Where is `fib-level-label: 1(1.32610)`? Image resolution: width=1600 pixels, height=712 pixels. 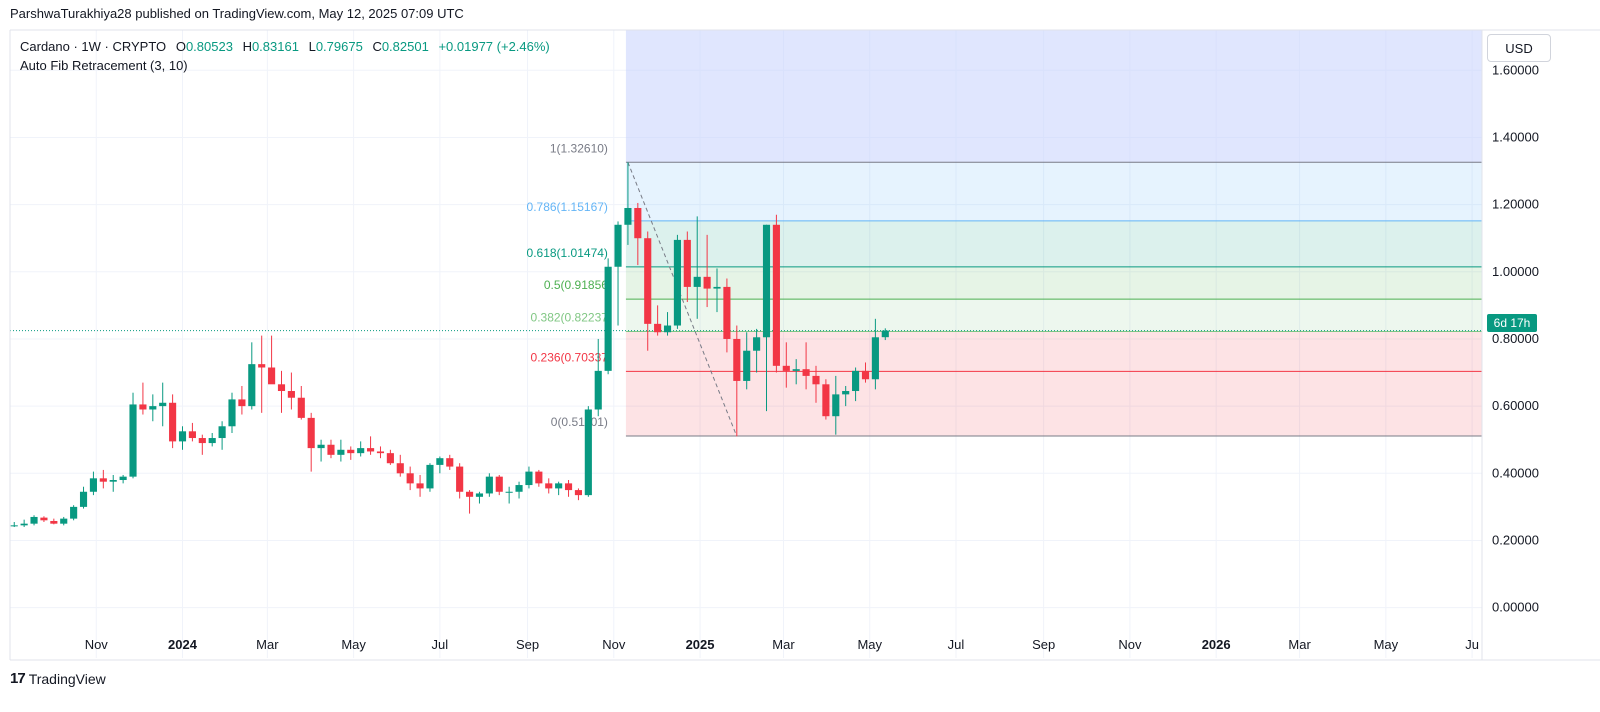
fib-level-label: 1(1.32610) is located at coordinates (579, 148).